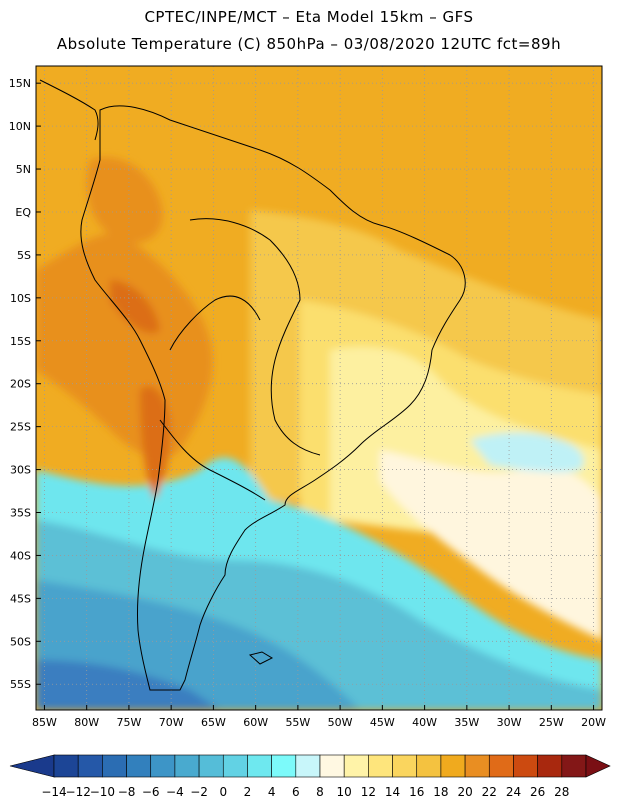 This screenshot has height=800, width=618. I want to click on brazil-border, so click(255, 337).